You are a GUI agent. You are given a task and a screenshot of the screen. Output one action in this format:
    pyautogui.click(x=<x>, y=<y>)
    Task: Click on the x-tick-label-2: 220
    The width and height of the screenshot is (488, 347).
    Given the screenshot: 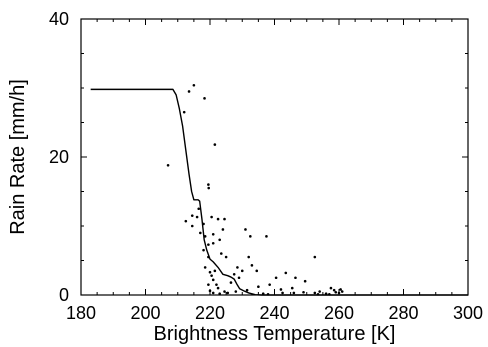 What is the action you would take?
    pyautogui.click(x=210, y=313)
    